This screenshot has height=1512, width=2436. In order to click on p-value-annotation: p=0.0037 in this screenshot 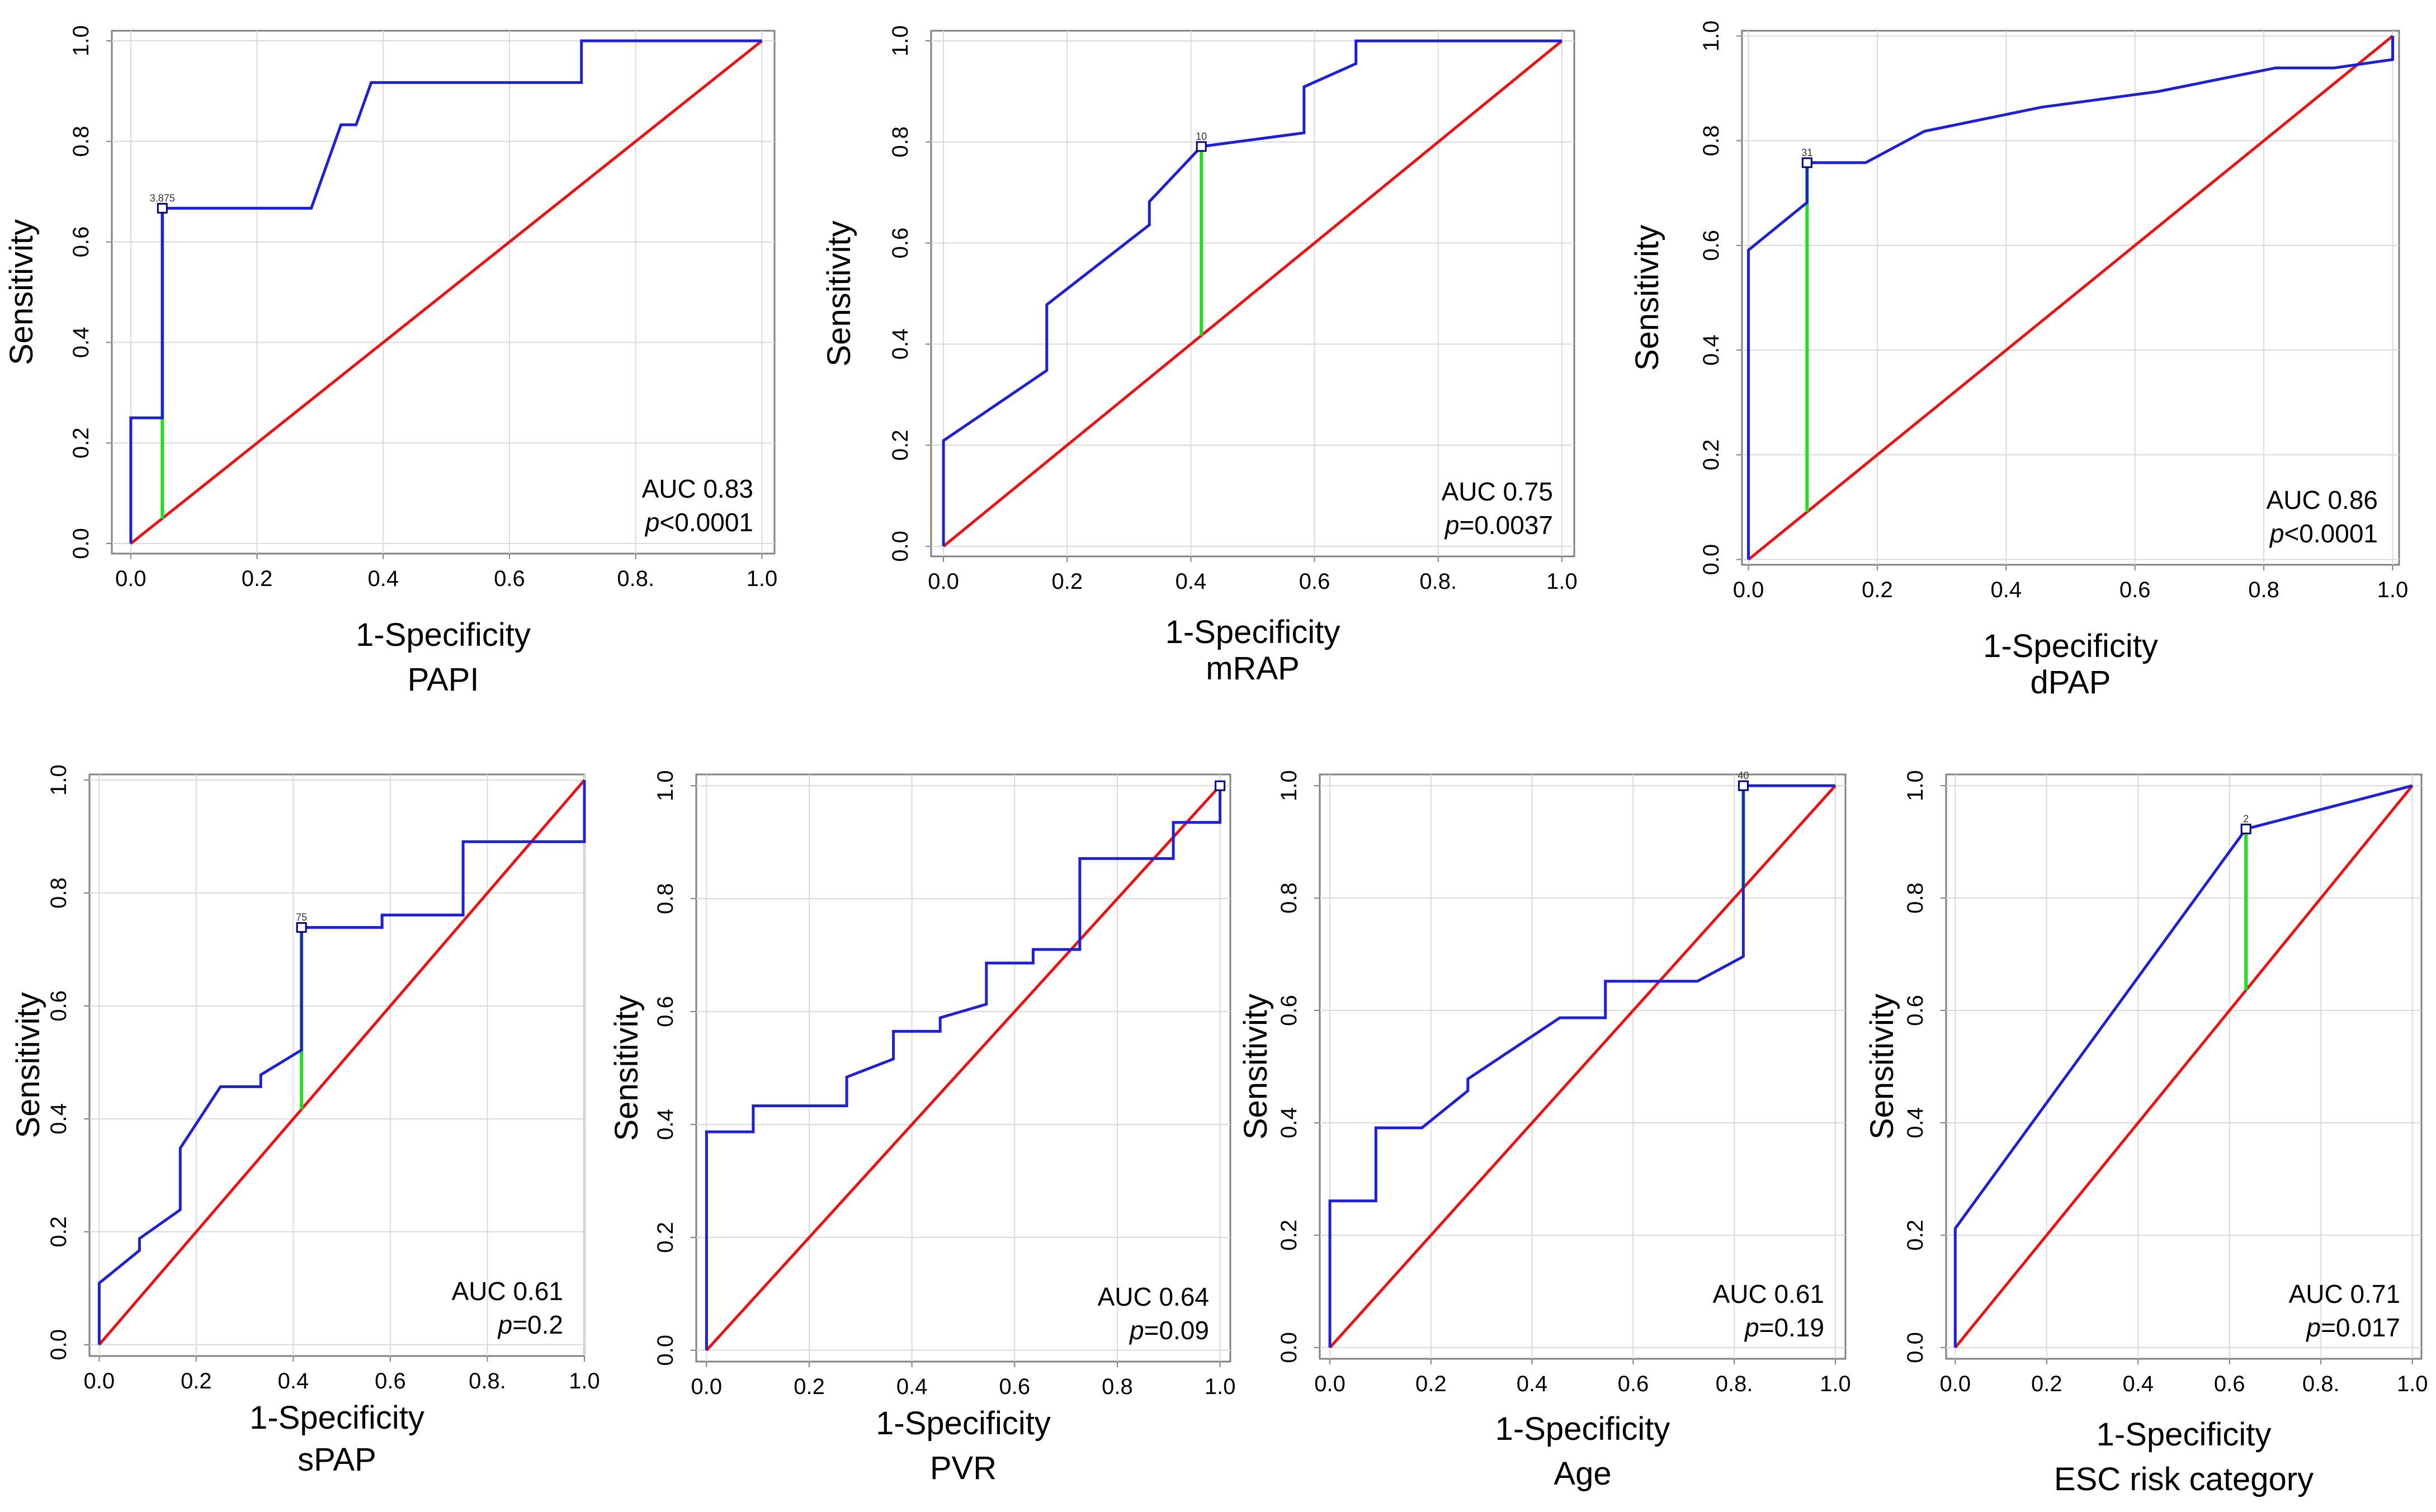, I will do `click(1498, 525)`.